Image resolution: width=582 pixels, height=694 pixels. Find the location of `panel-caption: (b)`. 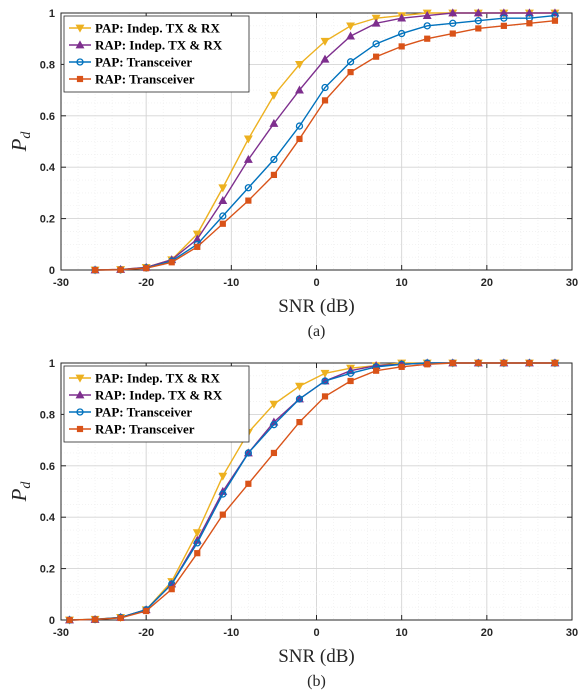

panel-caption: (b) is located at coordinates (316, 681).